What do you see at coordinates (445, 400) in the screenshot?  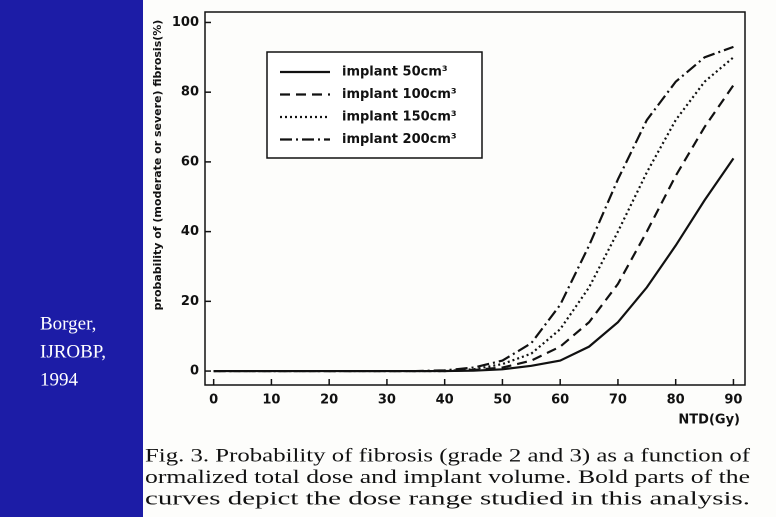 I see `x-tick-label: 40` at bounding box center [445, 400].